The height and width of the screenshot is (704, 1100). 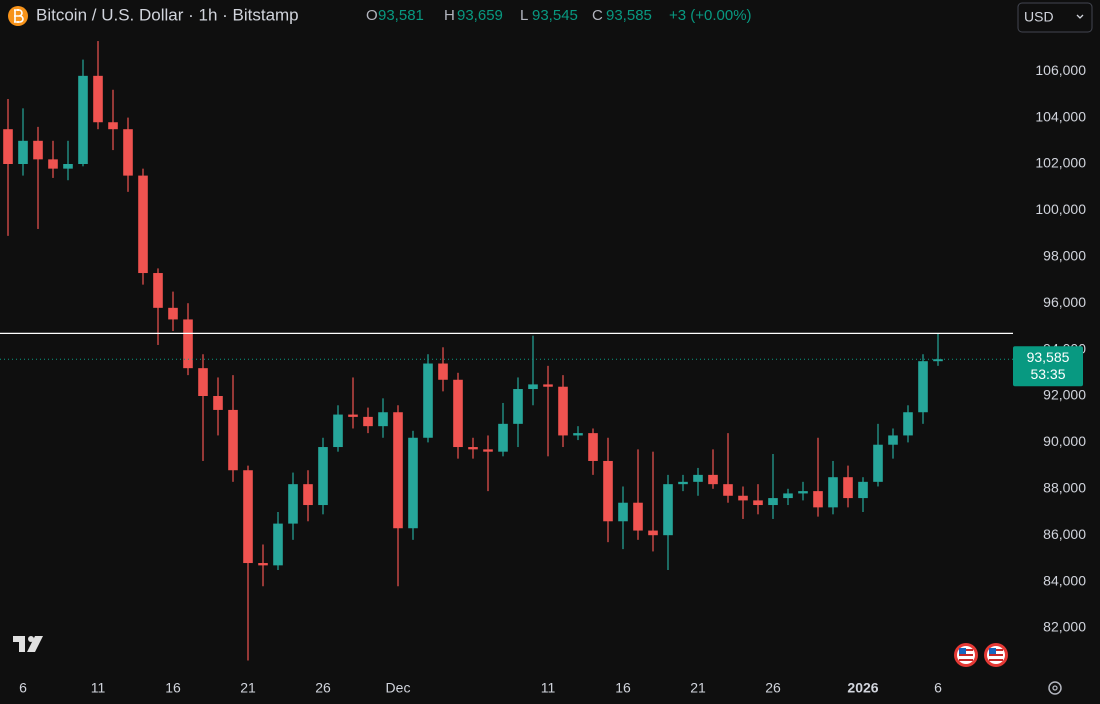 What do you see at coordinates (1048, 357) in the screenshot?
I see `price-tag-label: 93,585` at bounding box center [1048, 357].